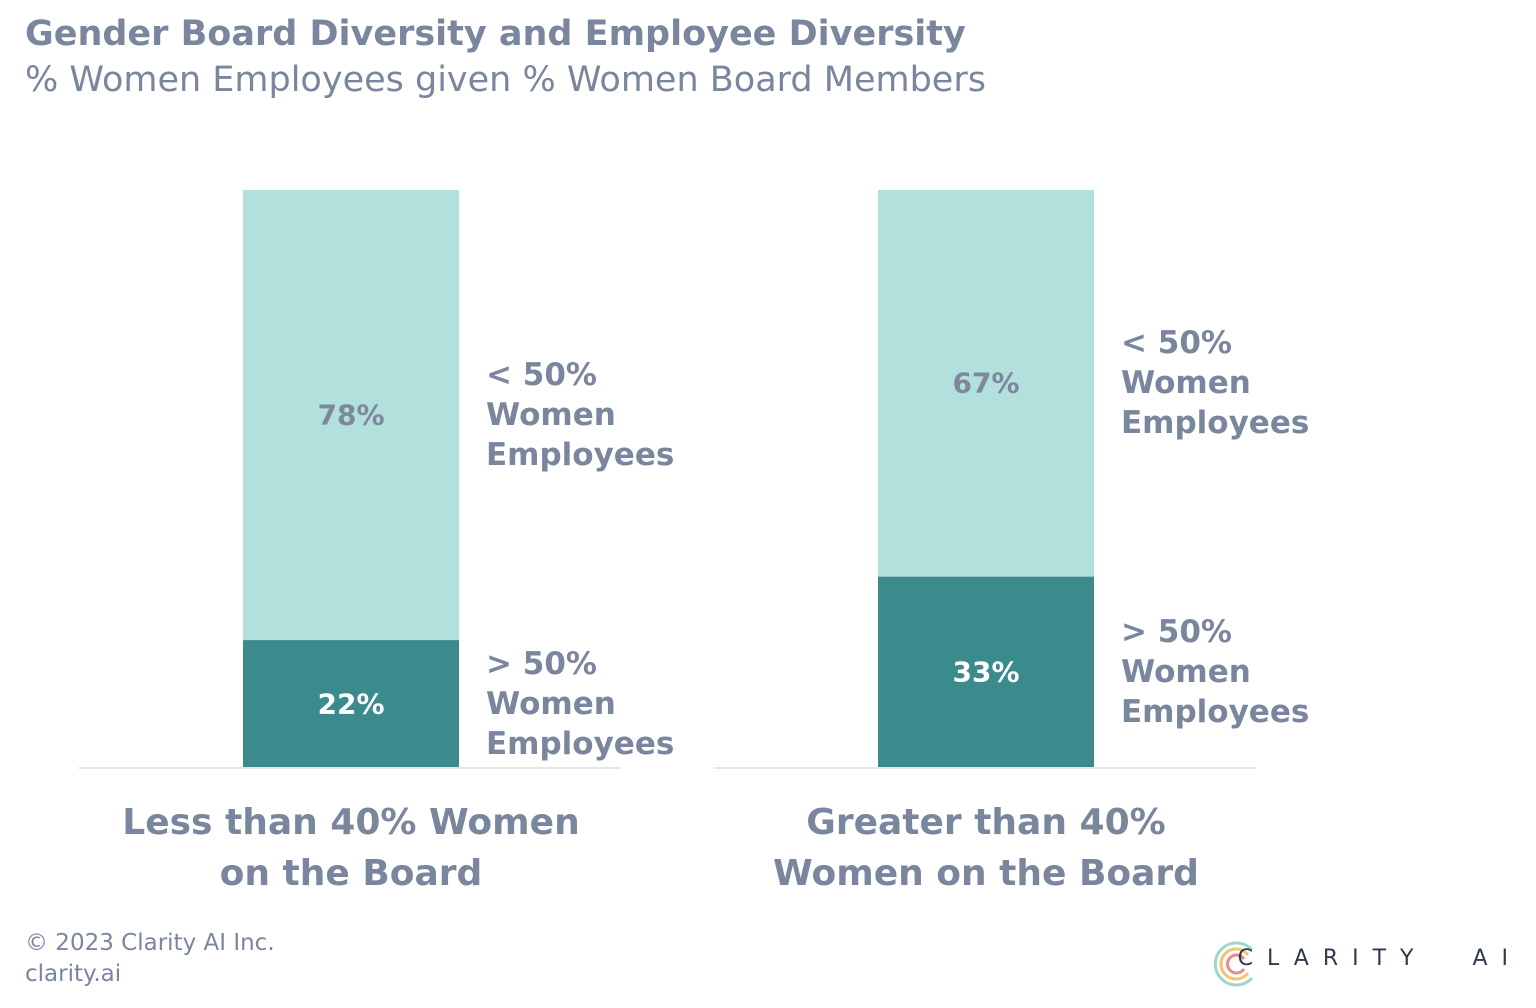 The height and width of the screenshot is (1008, 1536). What do you see at coordinates (351, 848) in the screenshot?
I see `x-tick-label: Less than 40% Women on the Board` at bounding box center [351, 848].